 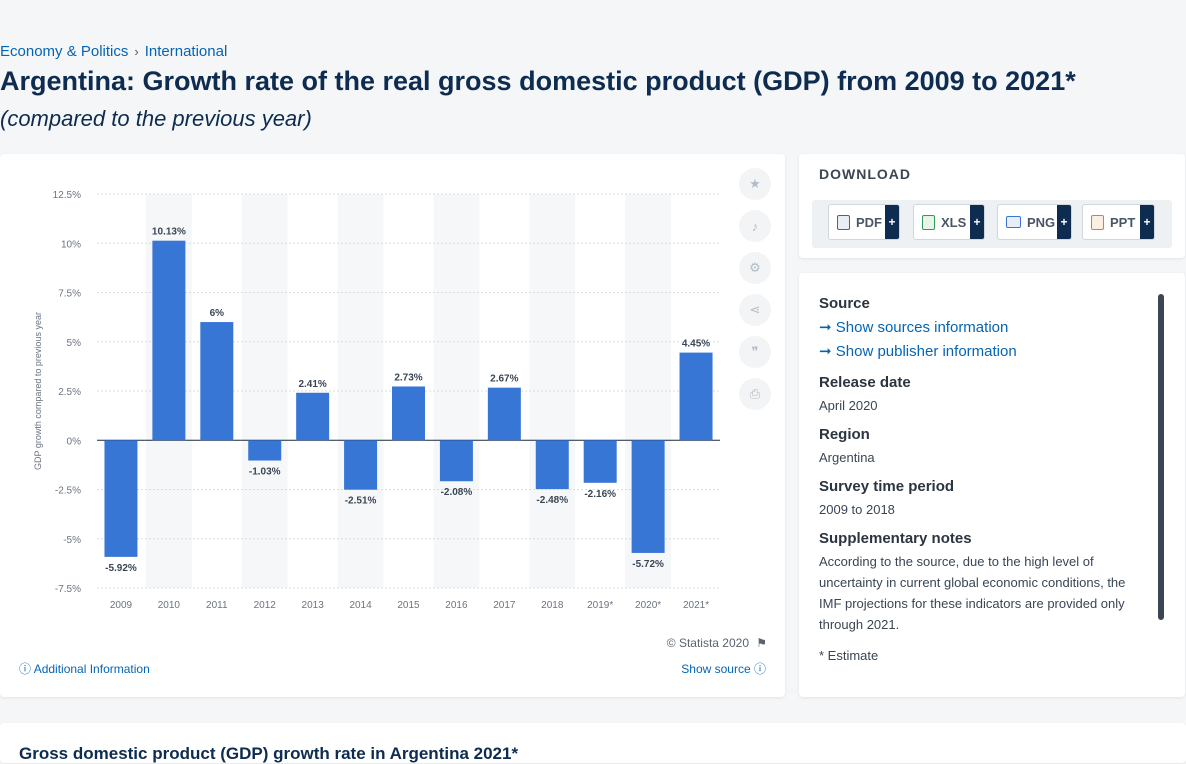 I want to click on statista-credit: © Statista 2020, so click(x=707, y=643).